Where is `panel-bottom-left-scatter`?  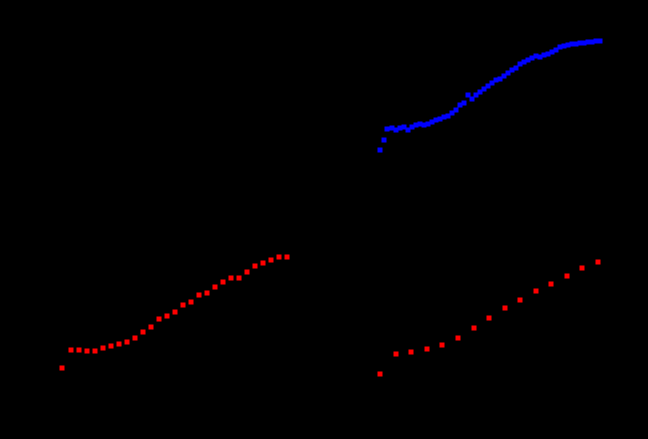
panel-bottom-left-scatter is located at coordinates (174, 312).